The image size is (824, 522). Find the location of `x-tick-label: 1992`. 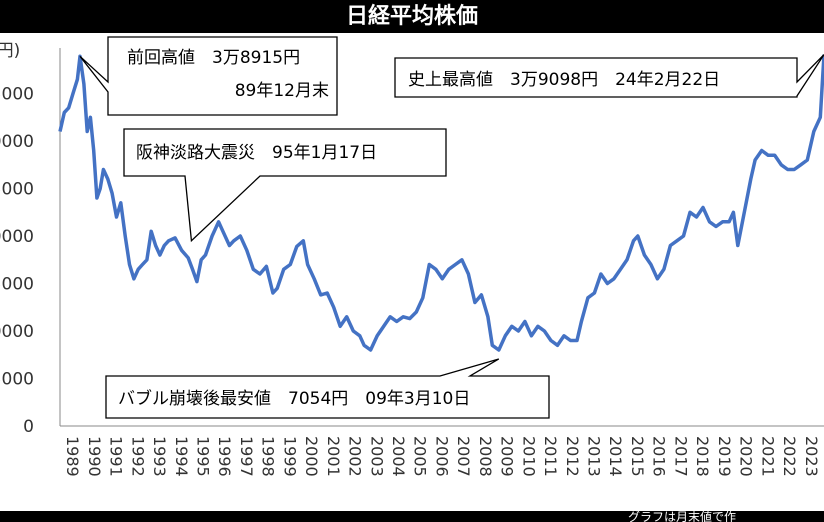

x-tick-label: 1992 is located at coordinates (137, 456).